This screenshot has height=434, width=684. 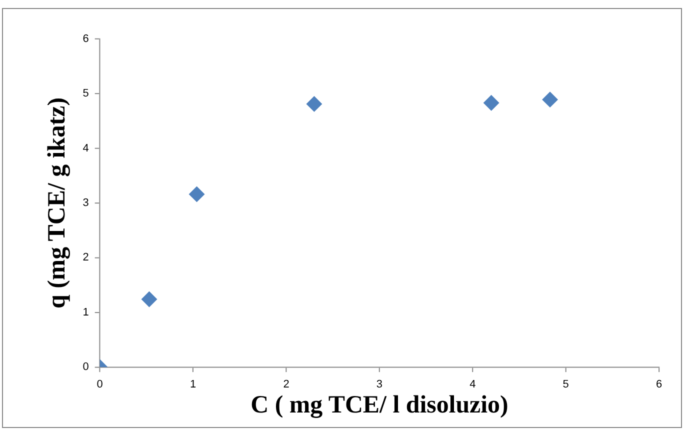 What do you see at coordinates (85, 148) in the screenshot?
I see `y-tick-label: 4` at bounding box center [85, 148].